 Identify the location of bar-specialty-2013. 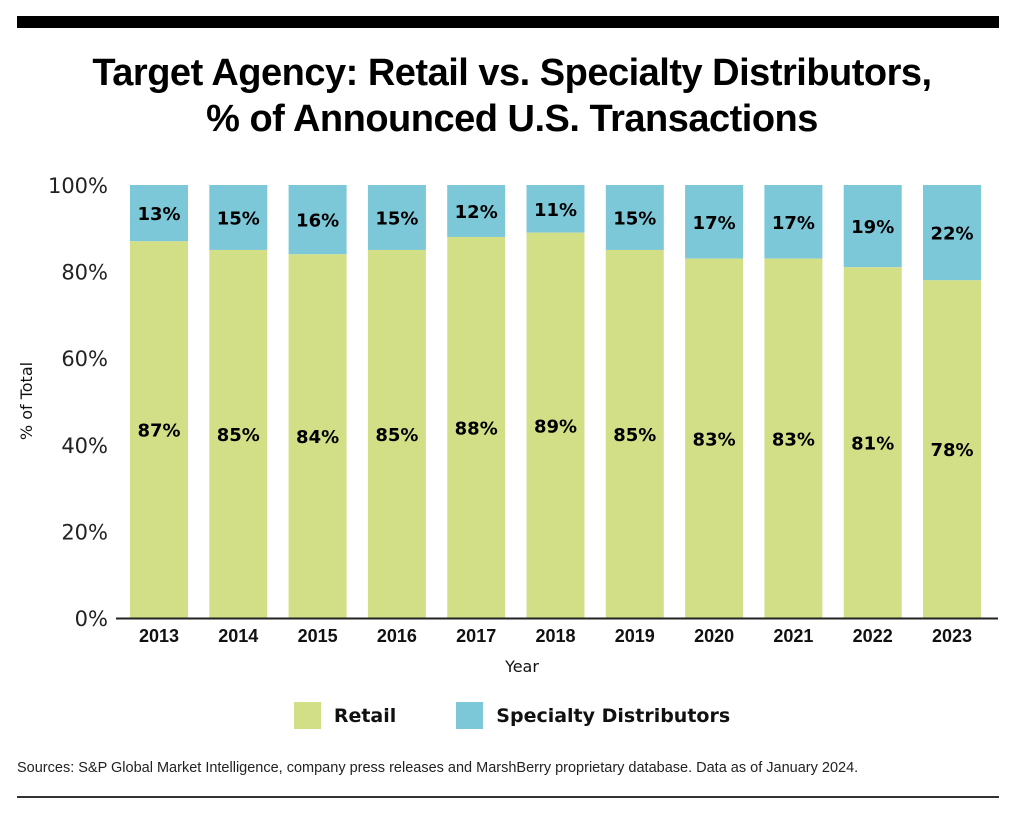
(159, 213).